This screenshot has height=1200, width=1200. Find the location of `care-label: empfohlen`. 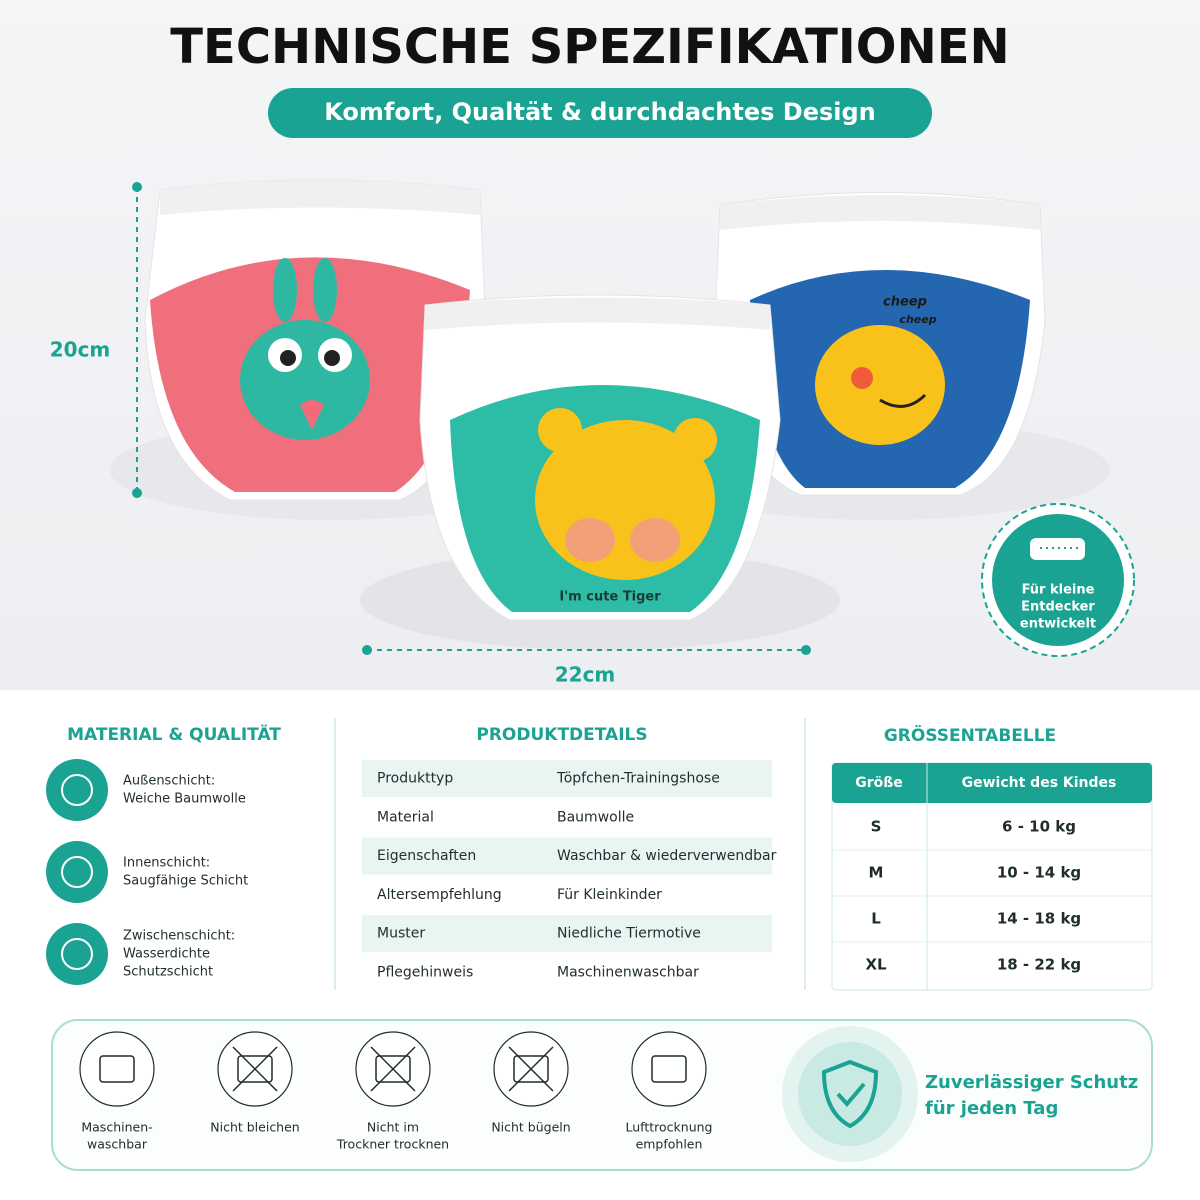

care-label: empfohlen is located at coordinates (669, 1144).